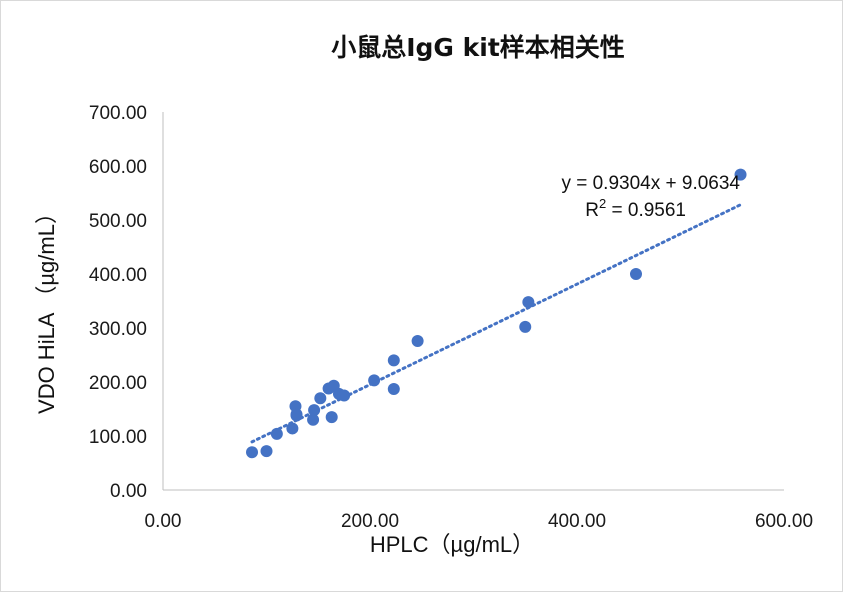  Describe the element at coordinates (163, 521) in the screenshot. I see `x-tick-label: 0.00` at that location.